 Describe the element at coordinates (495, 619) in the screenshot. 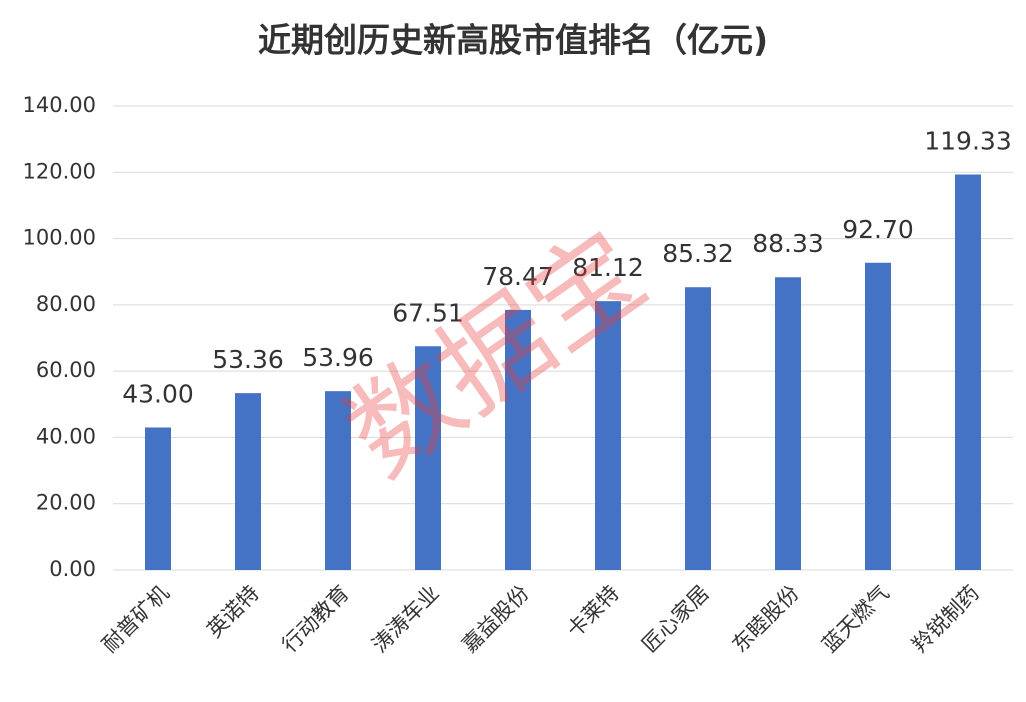

I see `x-tick-label: 嘉益股份` at that location.